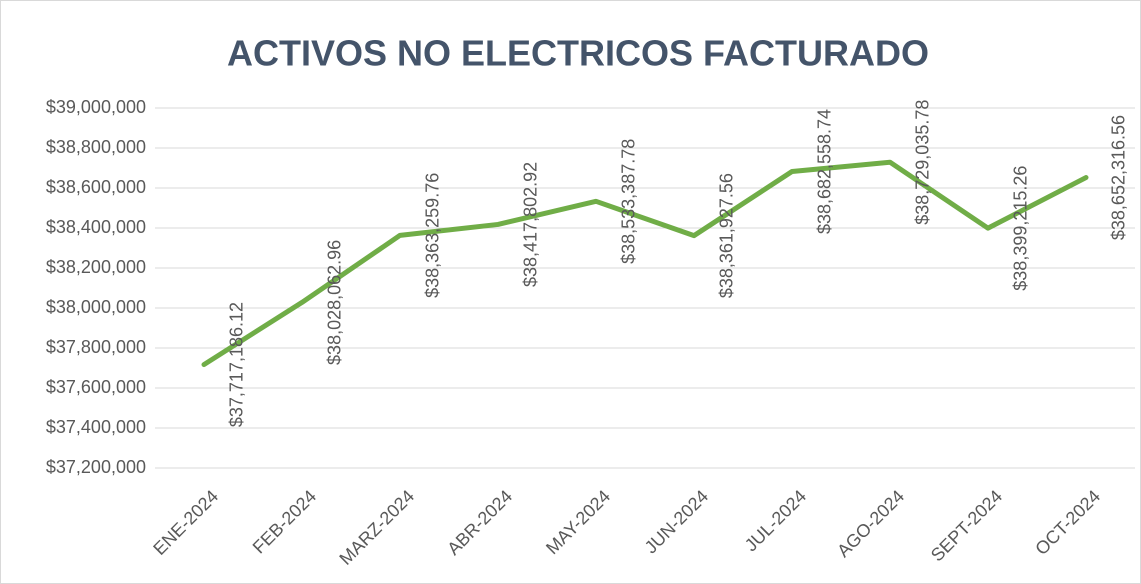 Image resolution: width=1141 pixels, height=584 pixels. What do you see at coordinates (96, 347) in the screenshot?
I see `y-tick-label: $37,800,000` at bounding box center [96, 347].